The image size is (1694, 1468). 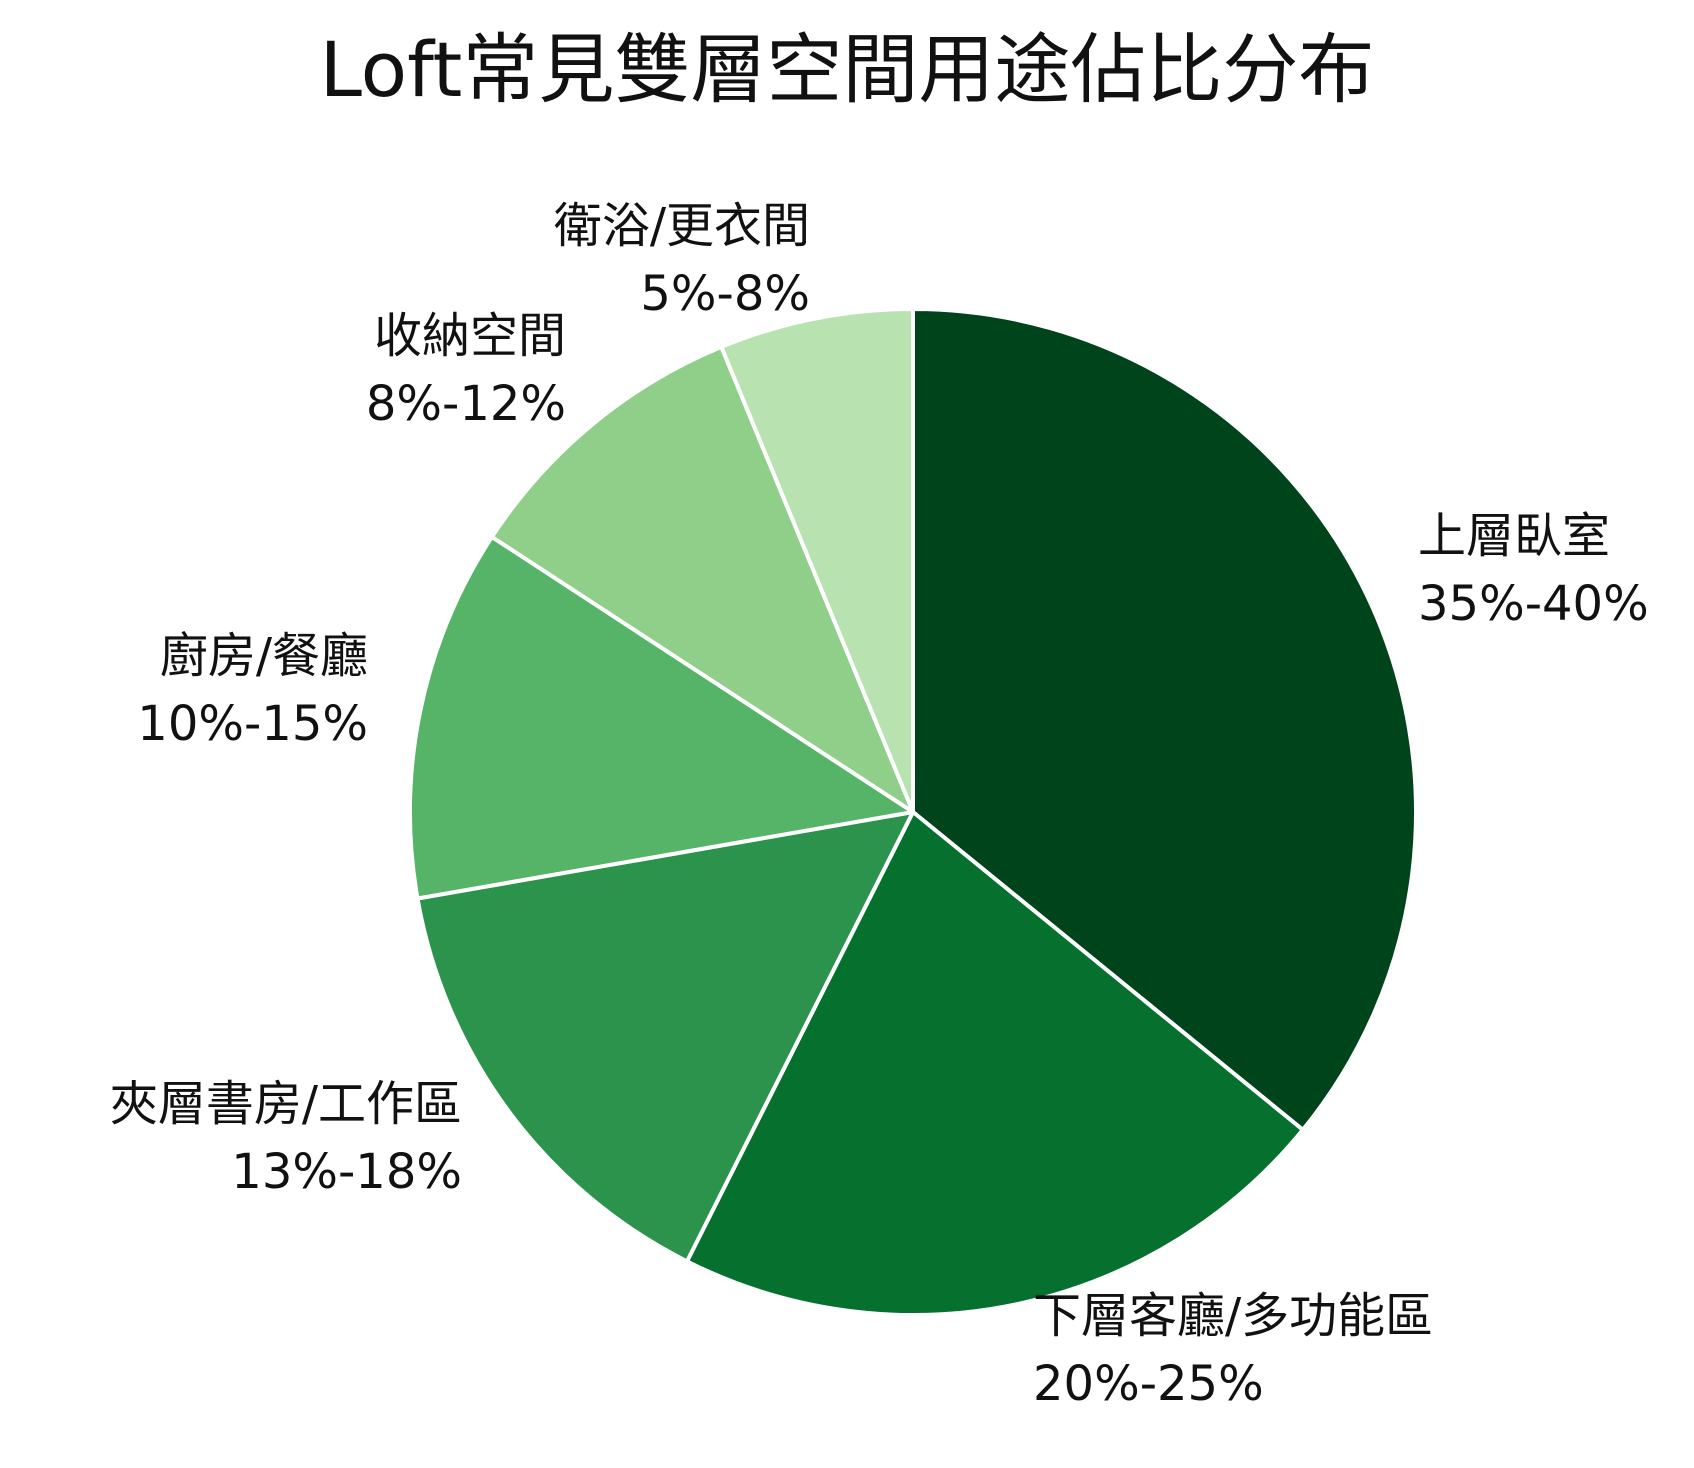 I want to click on slice-range-5: 8%-12%, so click(x=466, y=404).